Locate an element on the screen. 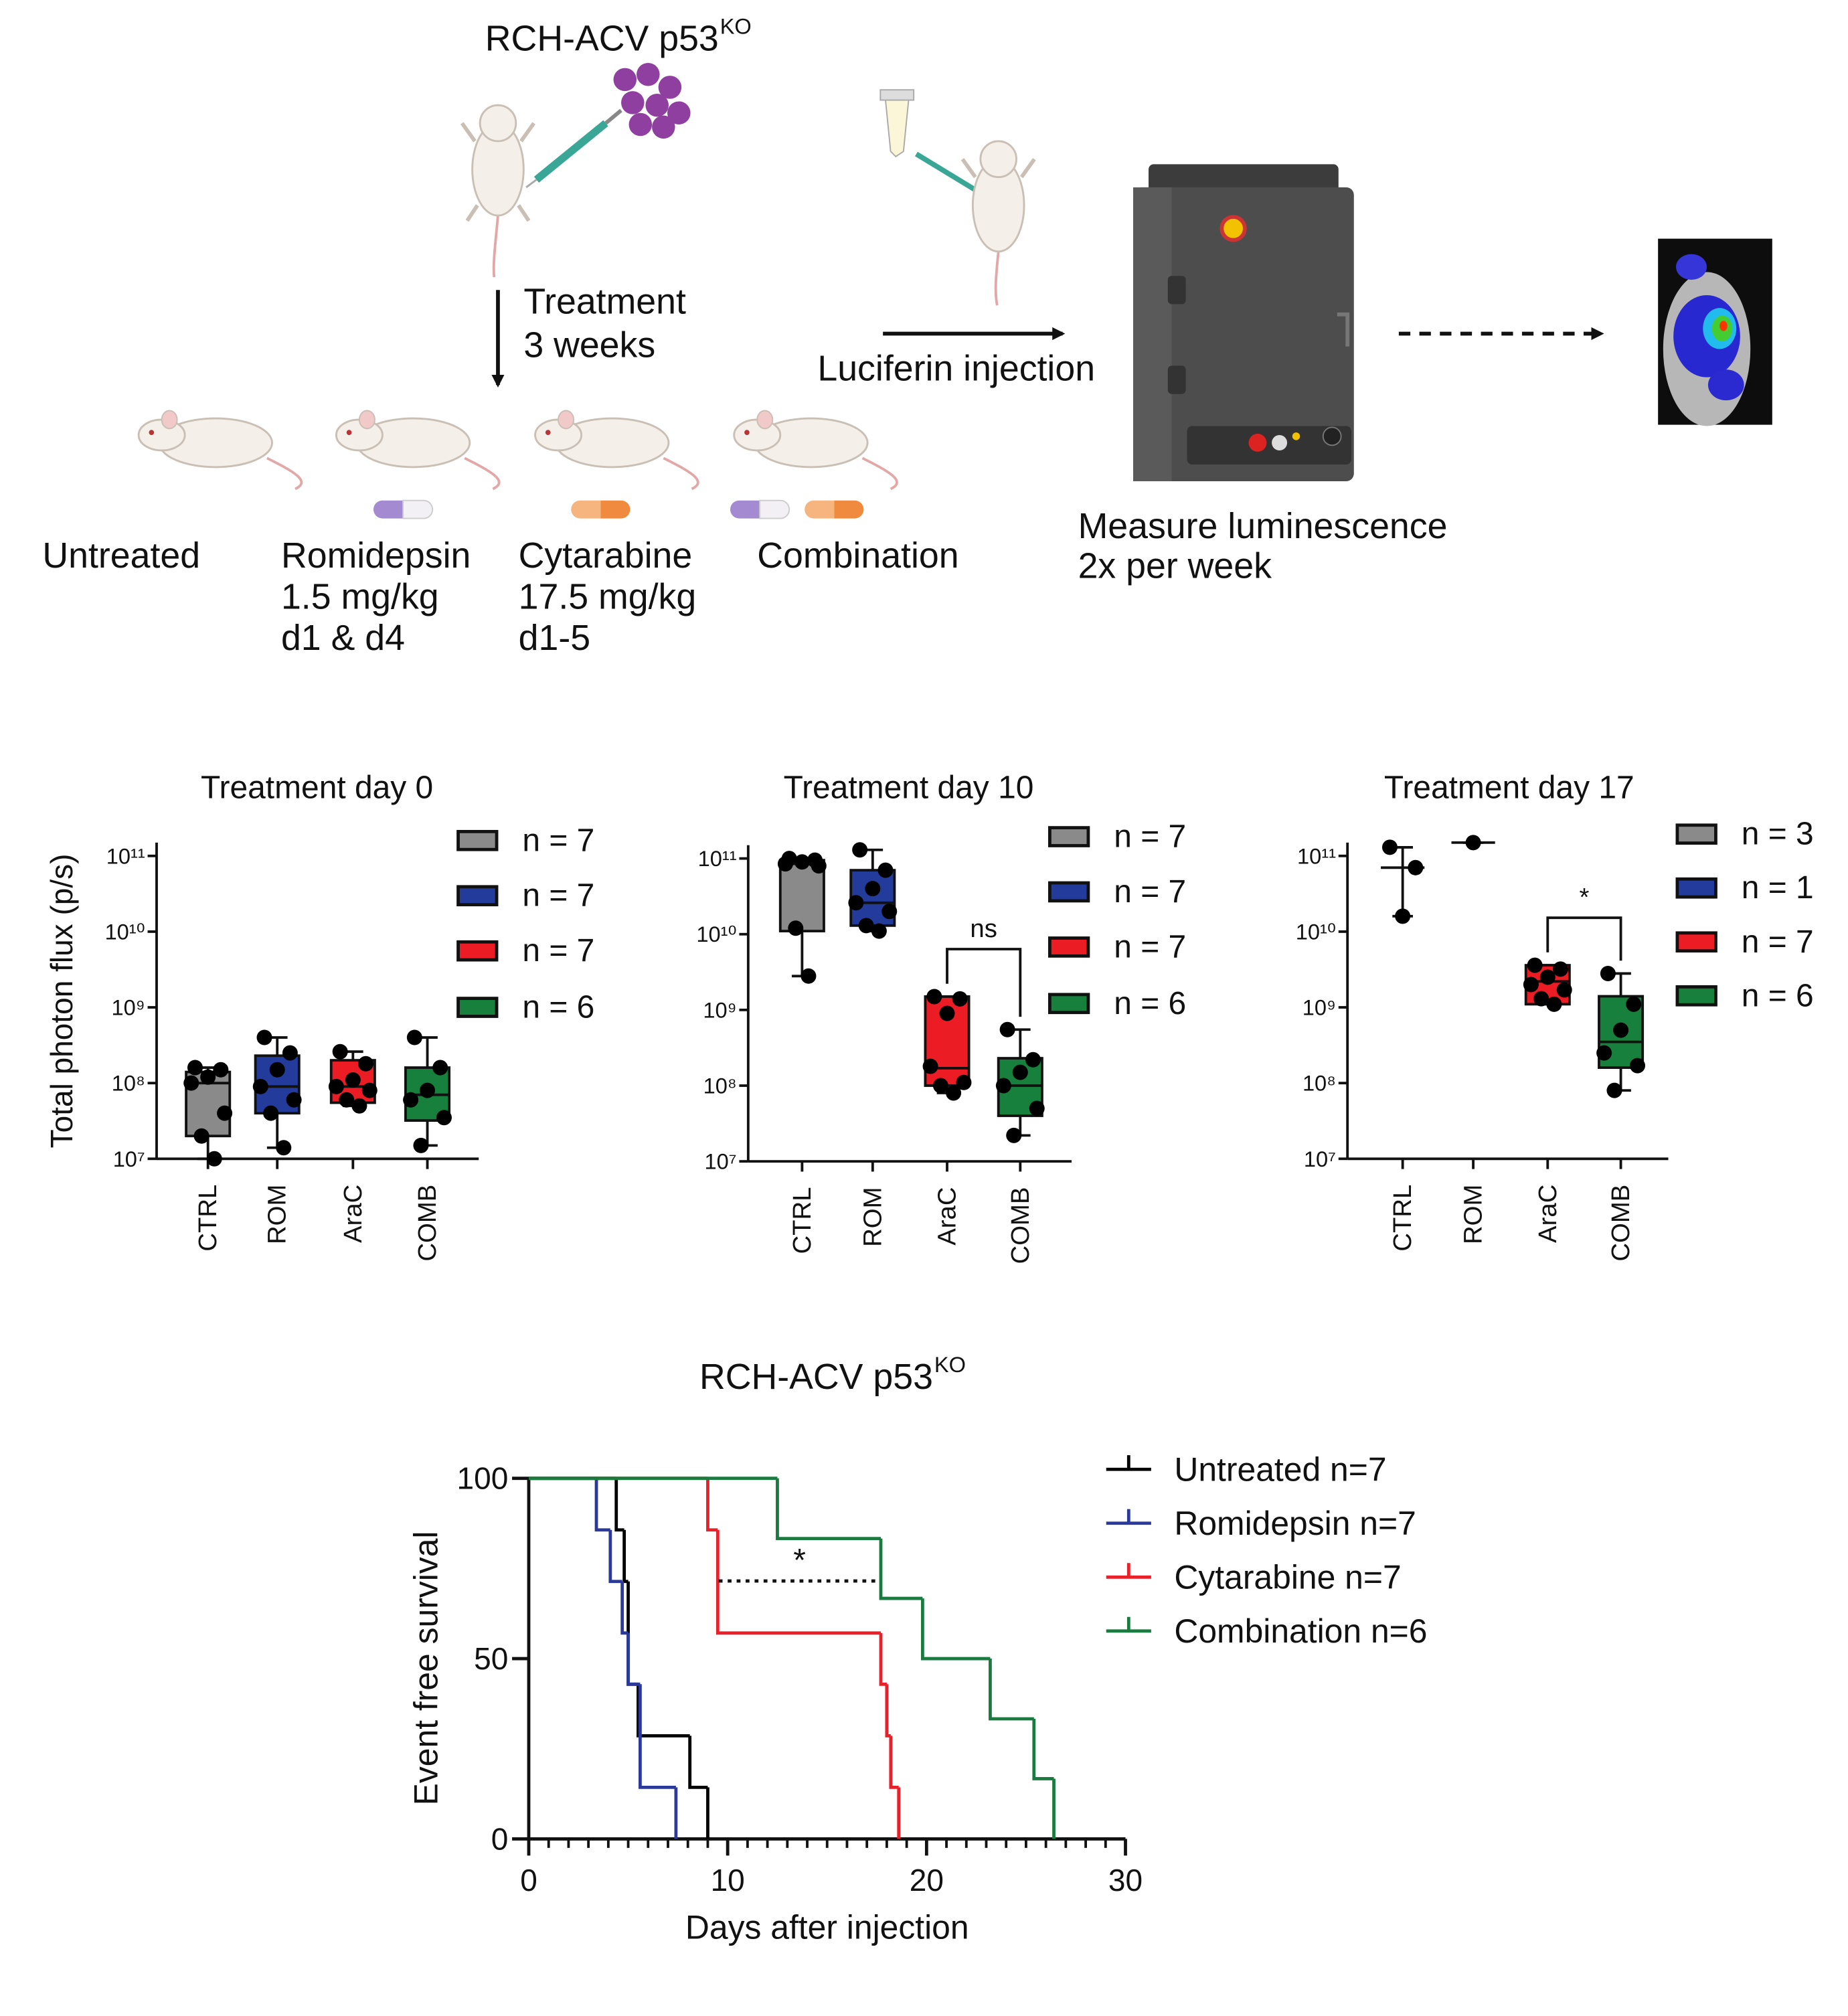 The image size is (1848, 2016). chart-title: Treatment day 0 is located at coordinates (317, 788).